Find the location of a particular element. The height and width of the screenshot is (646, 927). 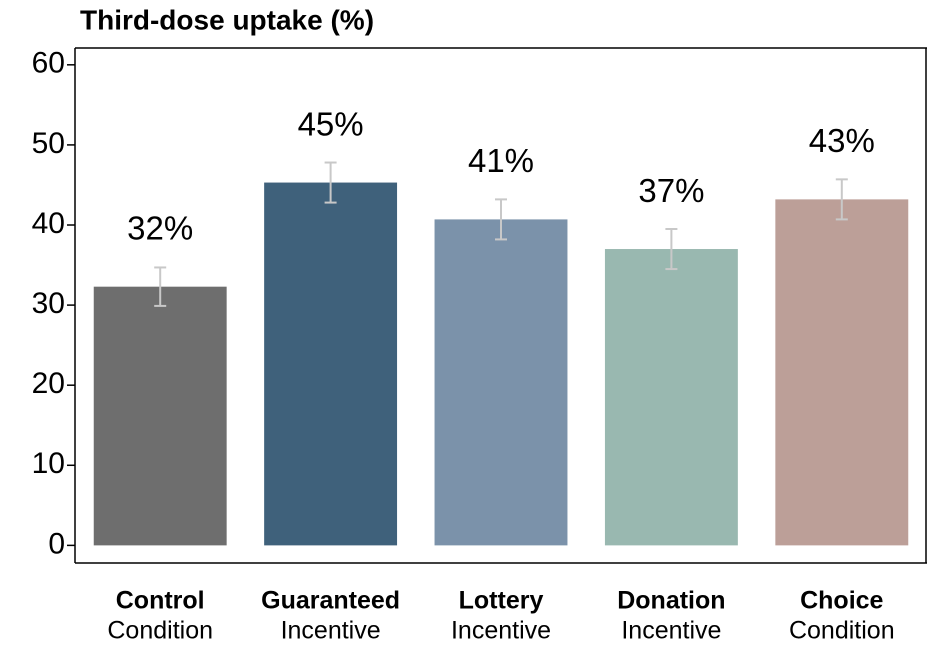

y-tick-label: 10 is located at coordinates (48, 463).